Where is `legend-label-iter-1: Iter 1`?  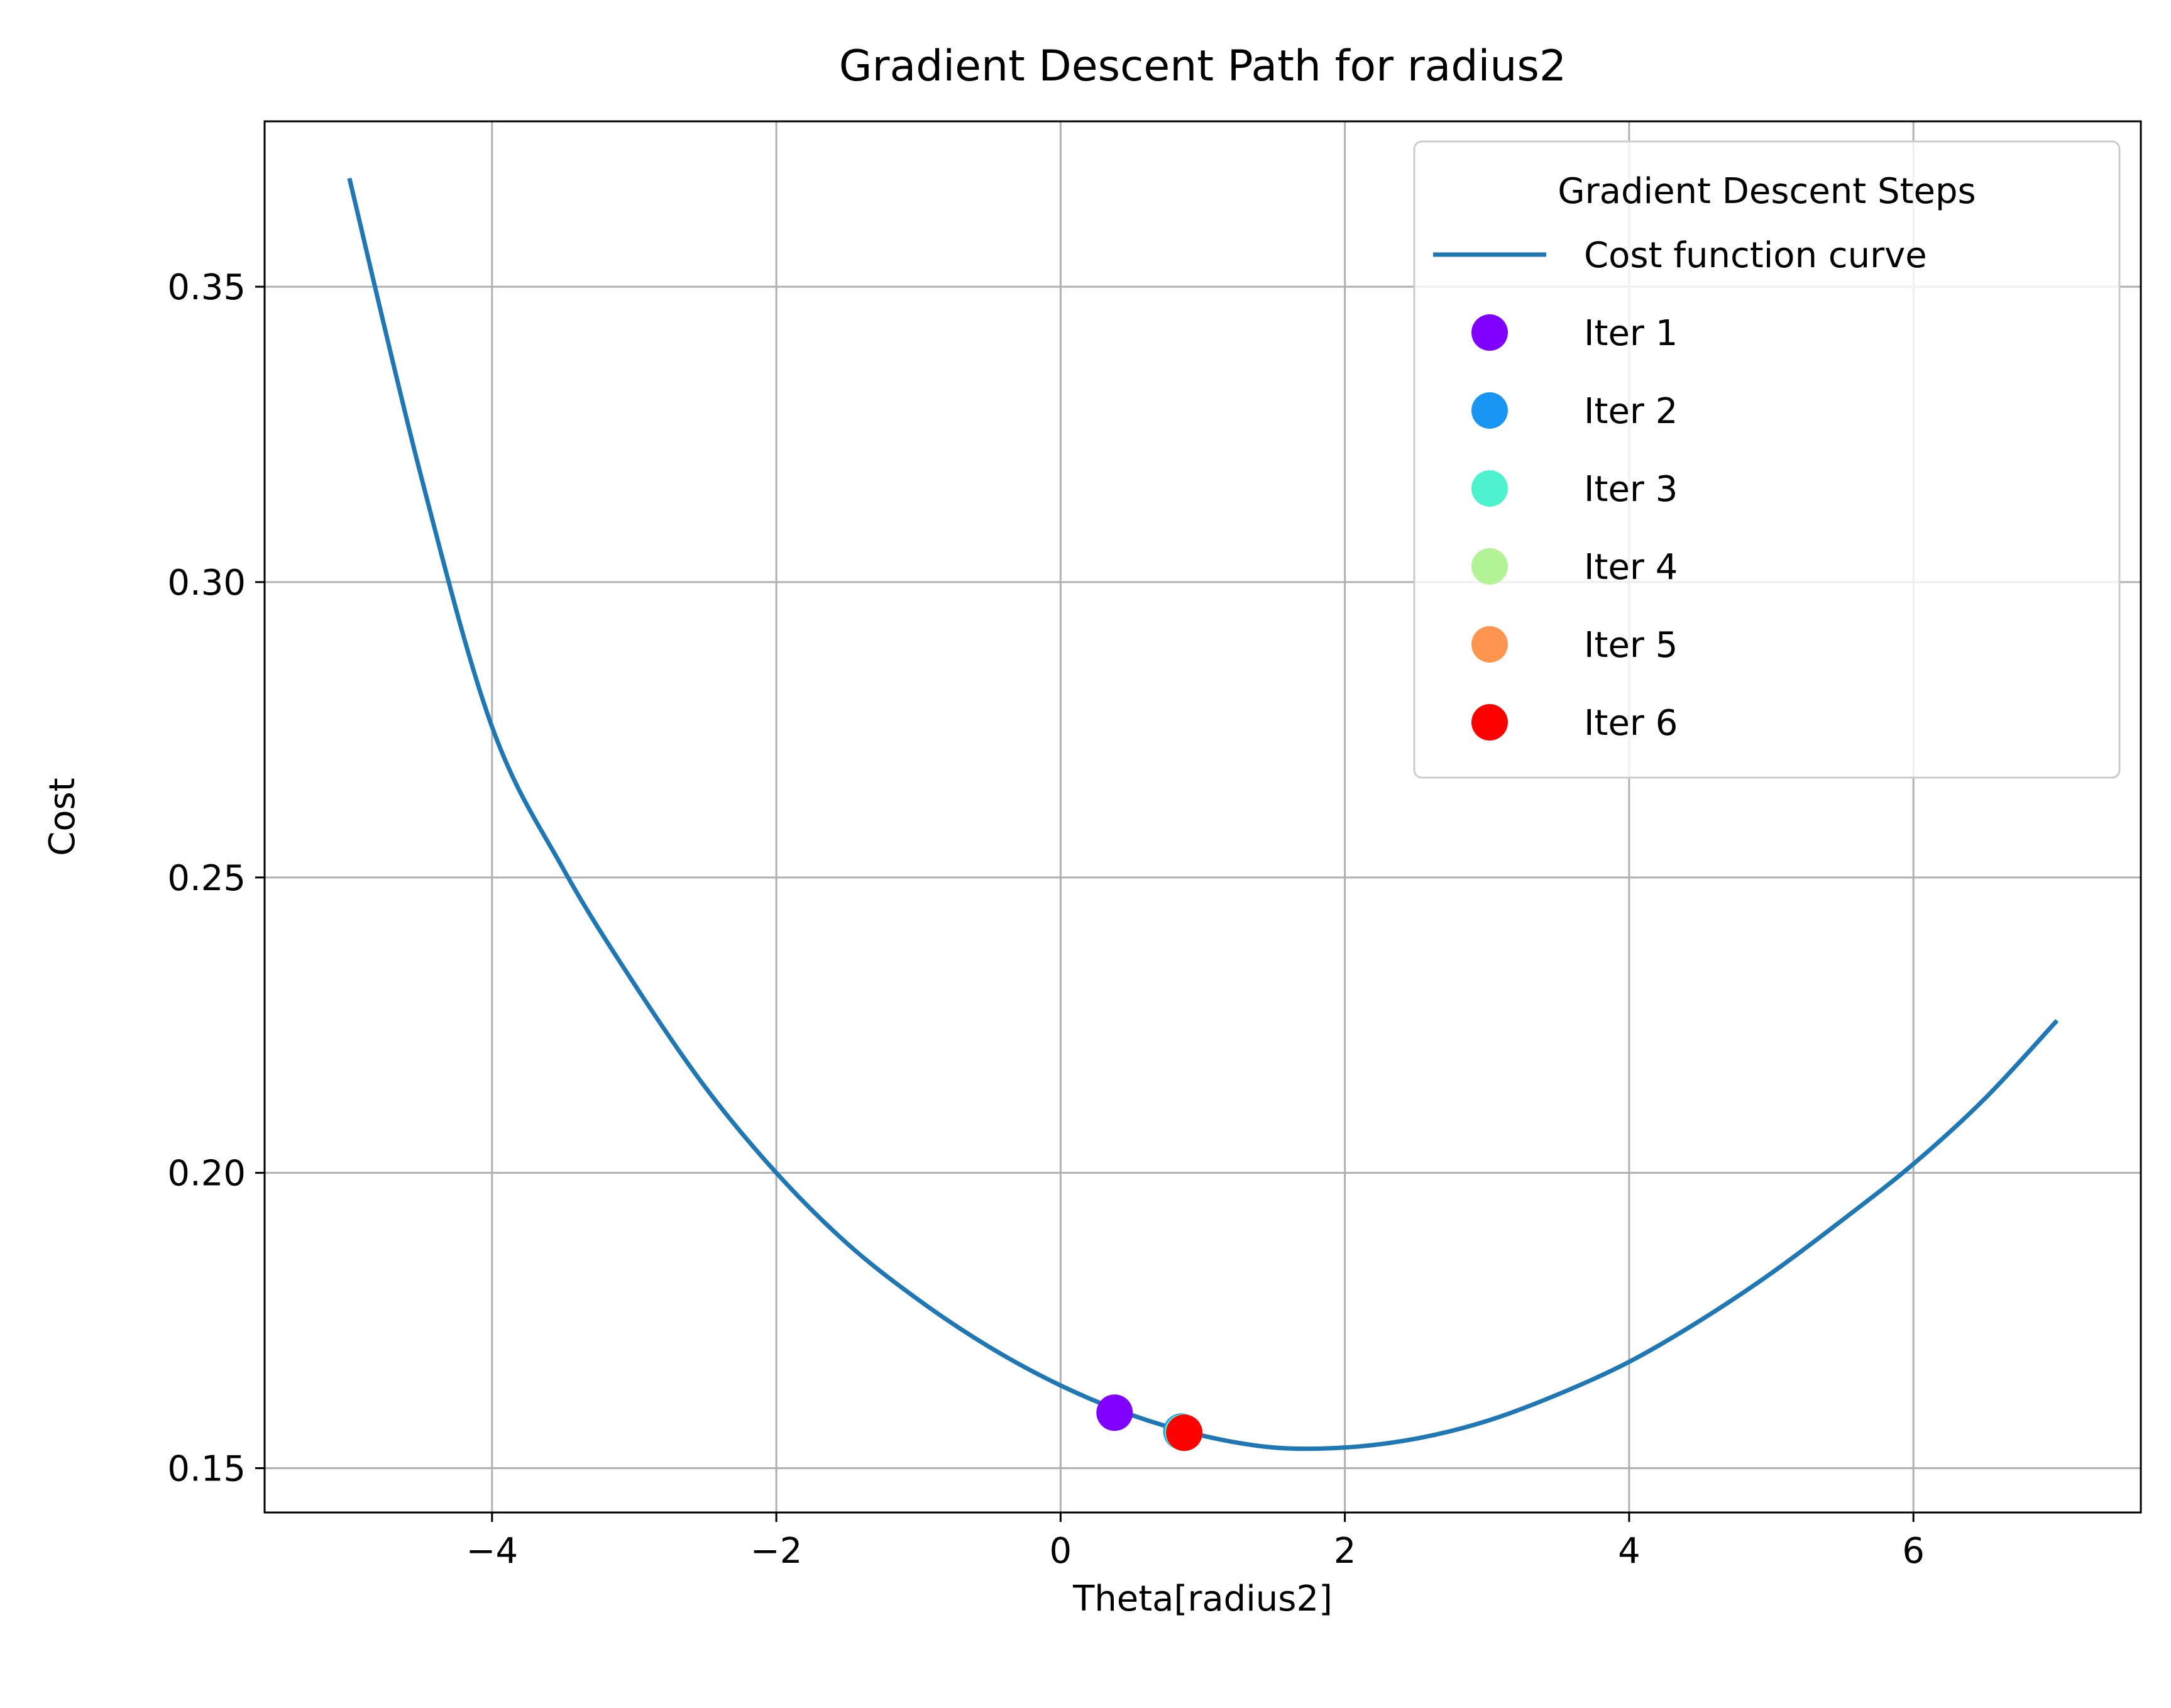
legend-label-iter-1: Iter 1 is located at coordinates (1631, 333).